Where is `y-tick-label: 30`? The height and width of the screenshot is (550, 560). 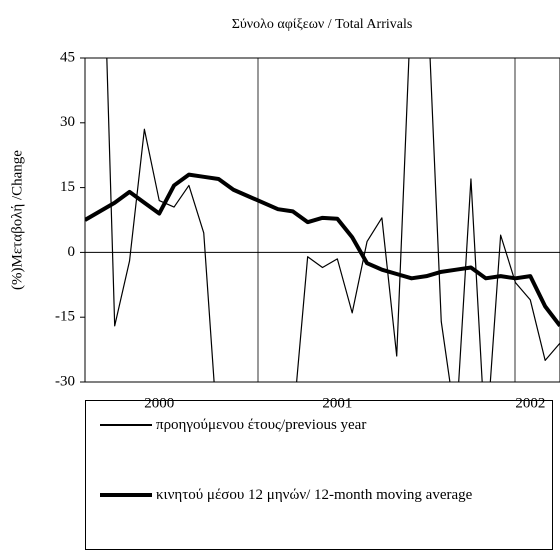 y-tick-label: 30 is located at coordinates (67, 122).